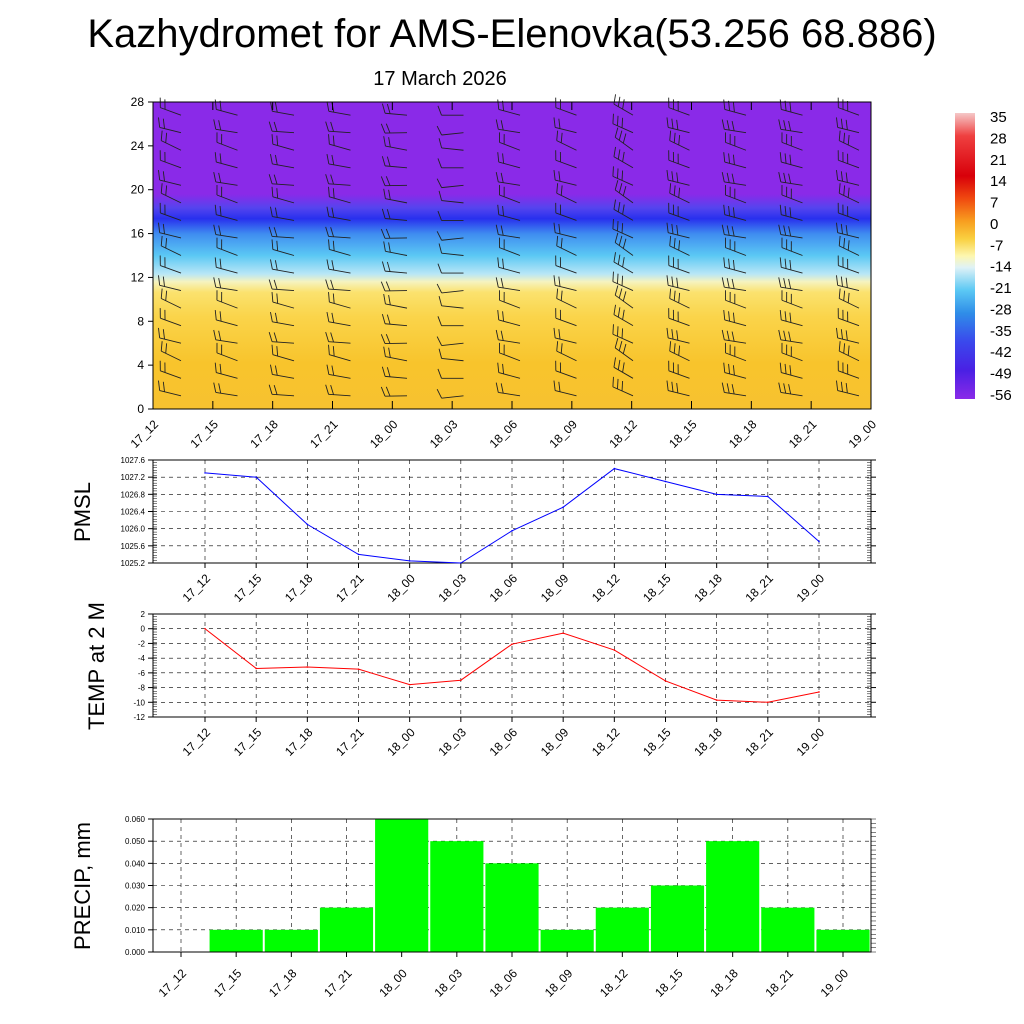  I want to click on colorbar-tick-label: -35, so click(1001, 331).